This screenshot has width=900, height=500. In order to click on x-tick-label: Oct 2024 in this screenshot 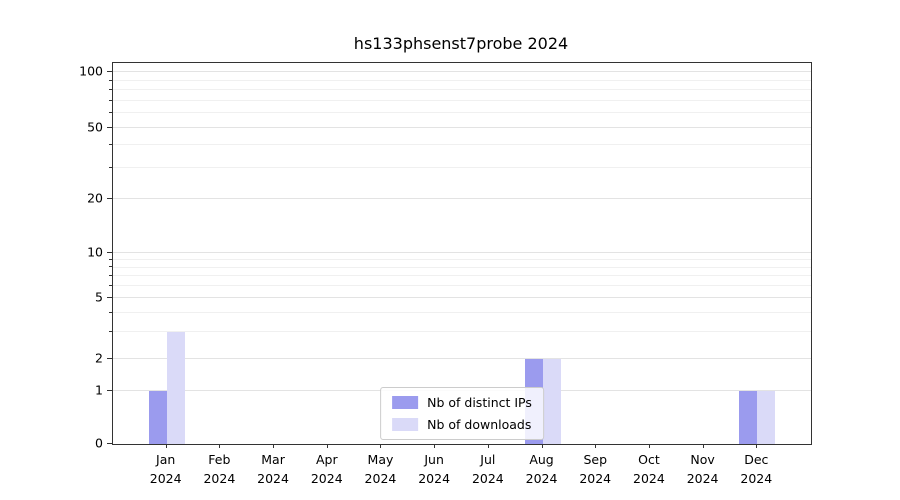, I will do `click(649, 470)`.